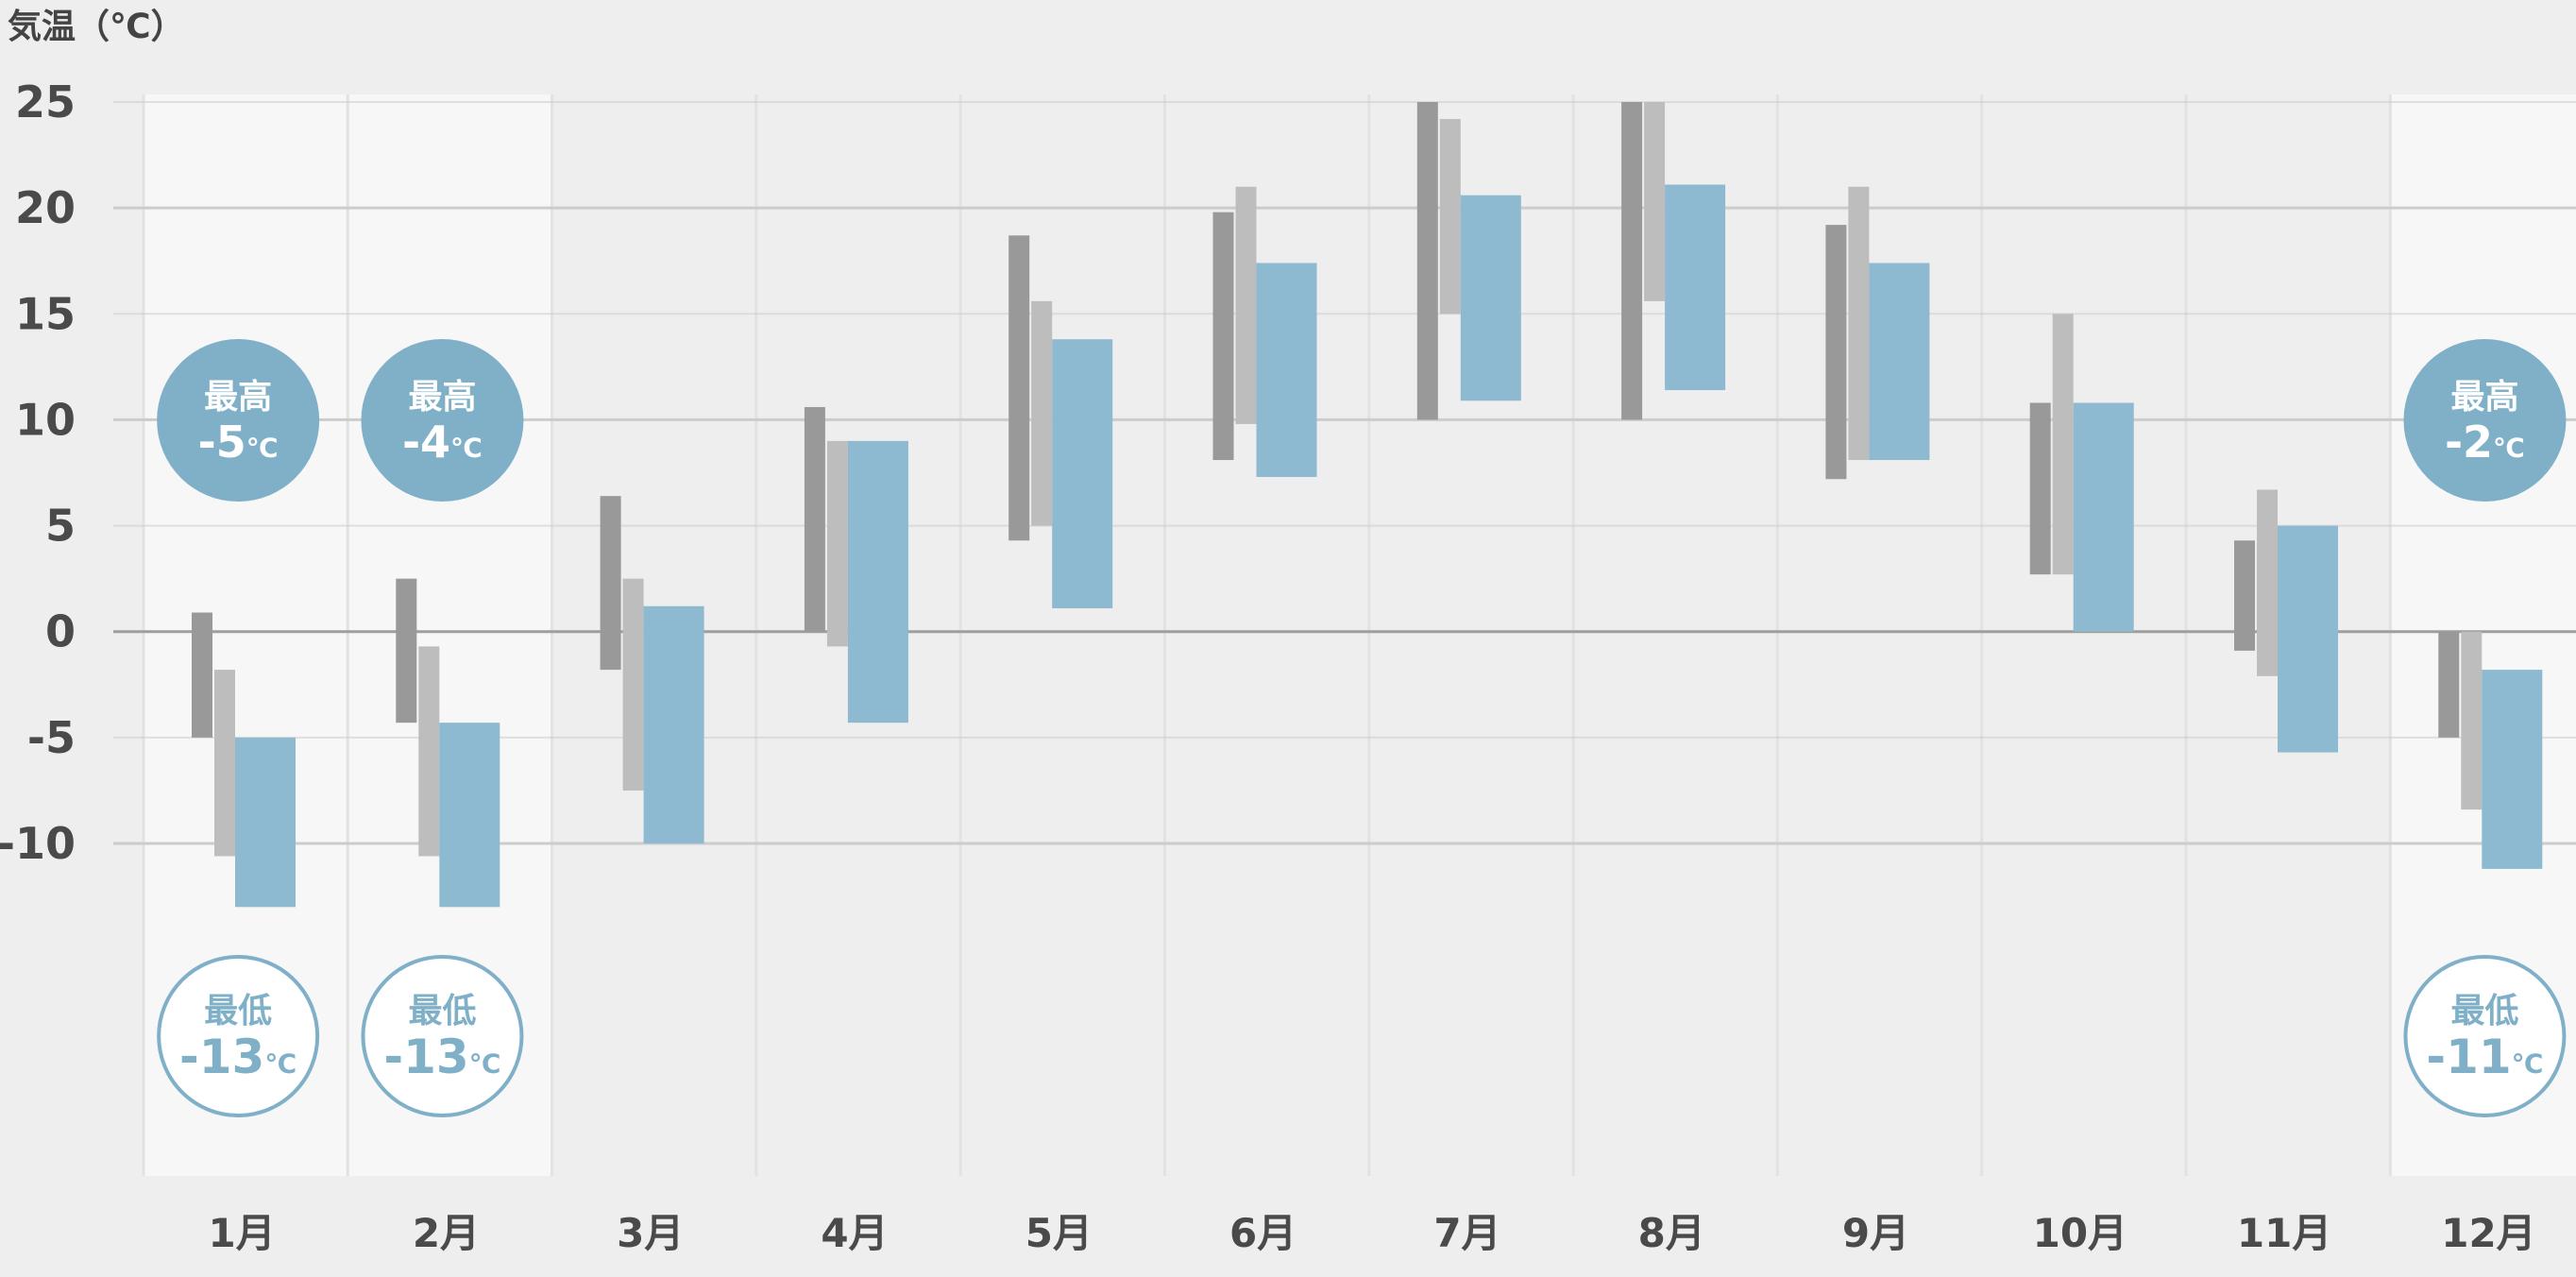 This screenshot has height=1277, width=2576. What do you see at coordinates (1875, 1233) in the screenshot?
I see `x-label-9月: 9月` at bounding box center [1875, 1233].